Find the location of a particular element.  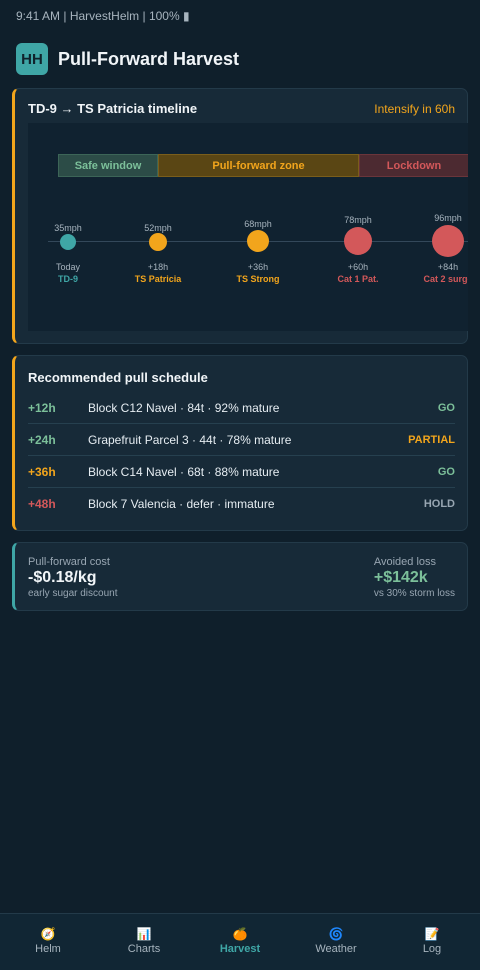

event-label: Cat 1 Pat. is located at coordinates (358, 279).